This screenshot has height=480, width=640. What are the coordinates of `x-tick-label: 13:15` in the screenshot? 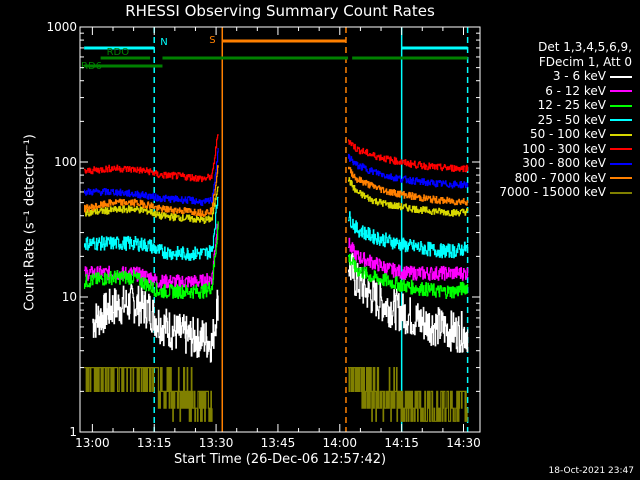 It's located at (154, 443).